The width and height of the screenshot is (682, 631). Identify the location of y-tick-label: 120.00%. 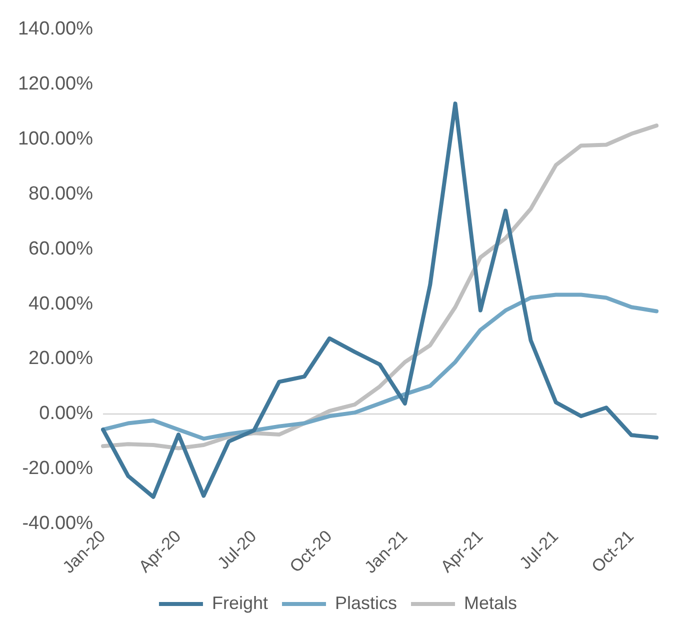
(56, 84).